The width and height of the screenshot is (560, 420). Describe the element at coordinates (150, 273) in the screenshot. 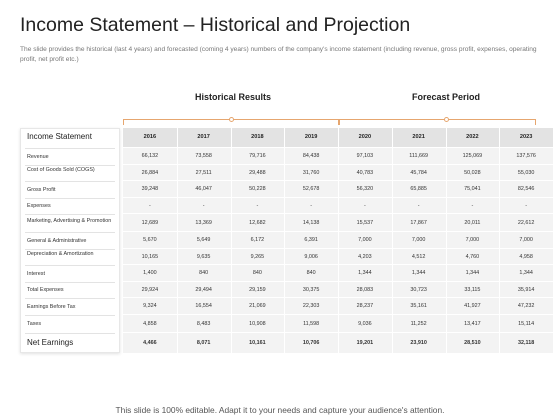

I see `table-cell: 1,400` at that location.